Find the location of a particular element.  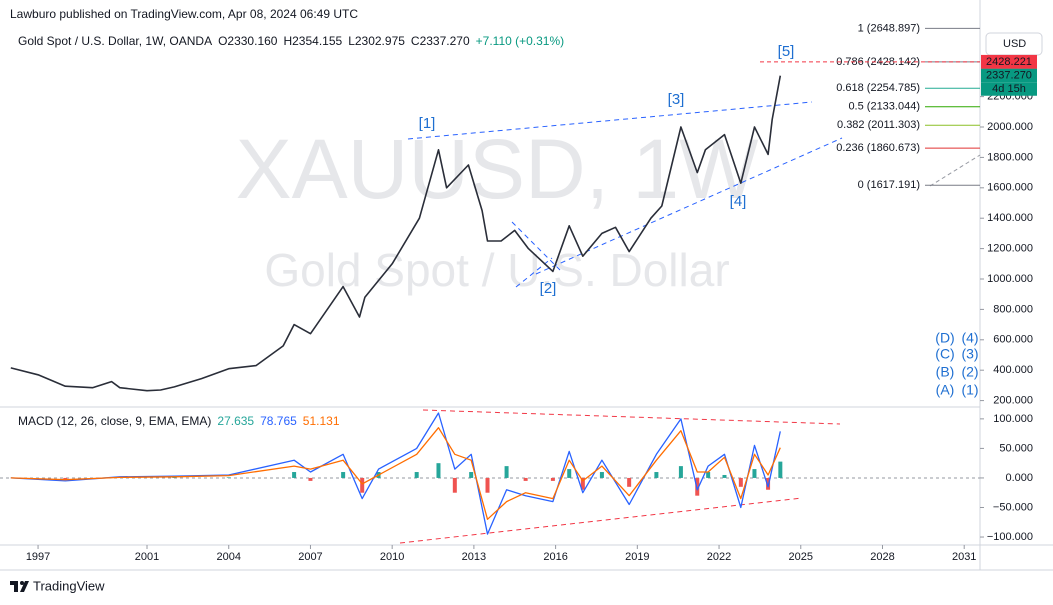

ohlc-high: H2354.155 is located at coordinates (313, 41).